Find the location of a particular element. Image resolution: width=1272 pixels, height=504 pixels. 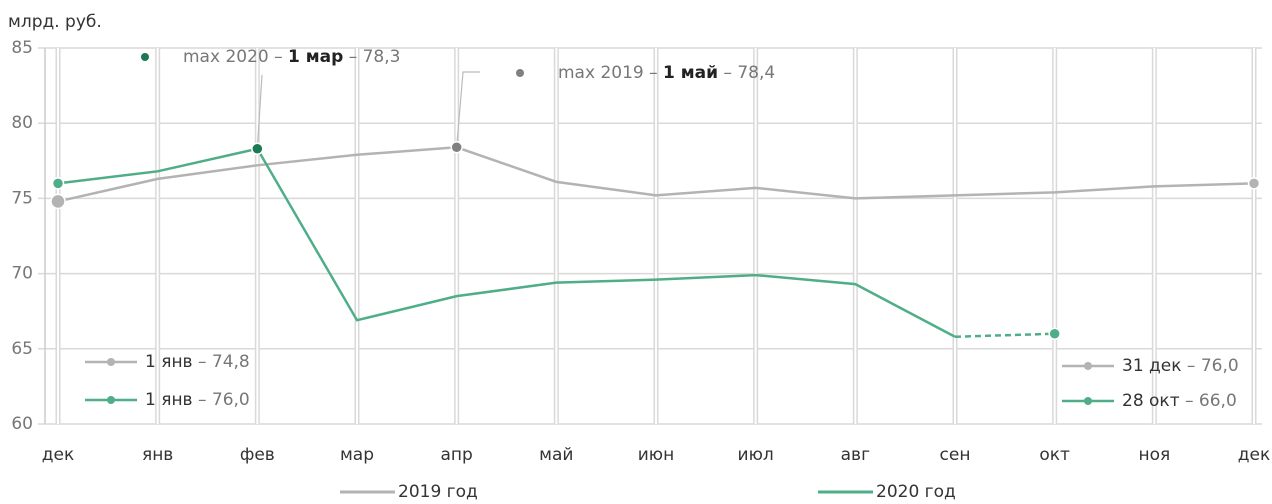

label-part: max 2019 – is located at coordinates (610, 73).